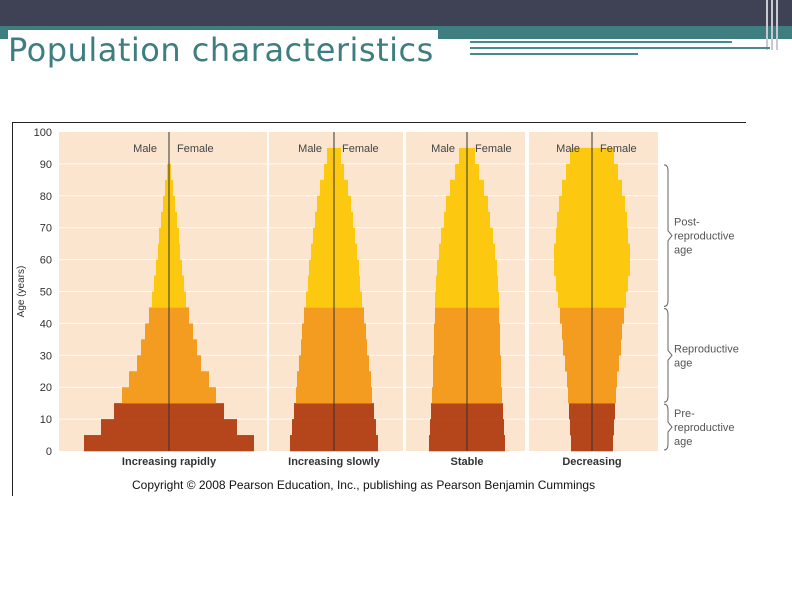 Image resolution: width=792 pixels, height=612 pixels. Describe the element at coordinates (46, 293) in the screenshot. I see `y-tick-label: 50` at that location.